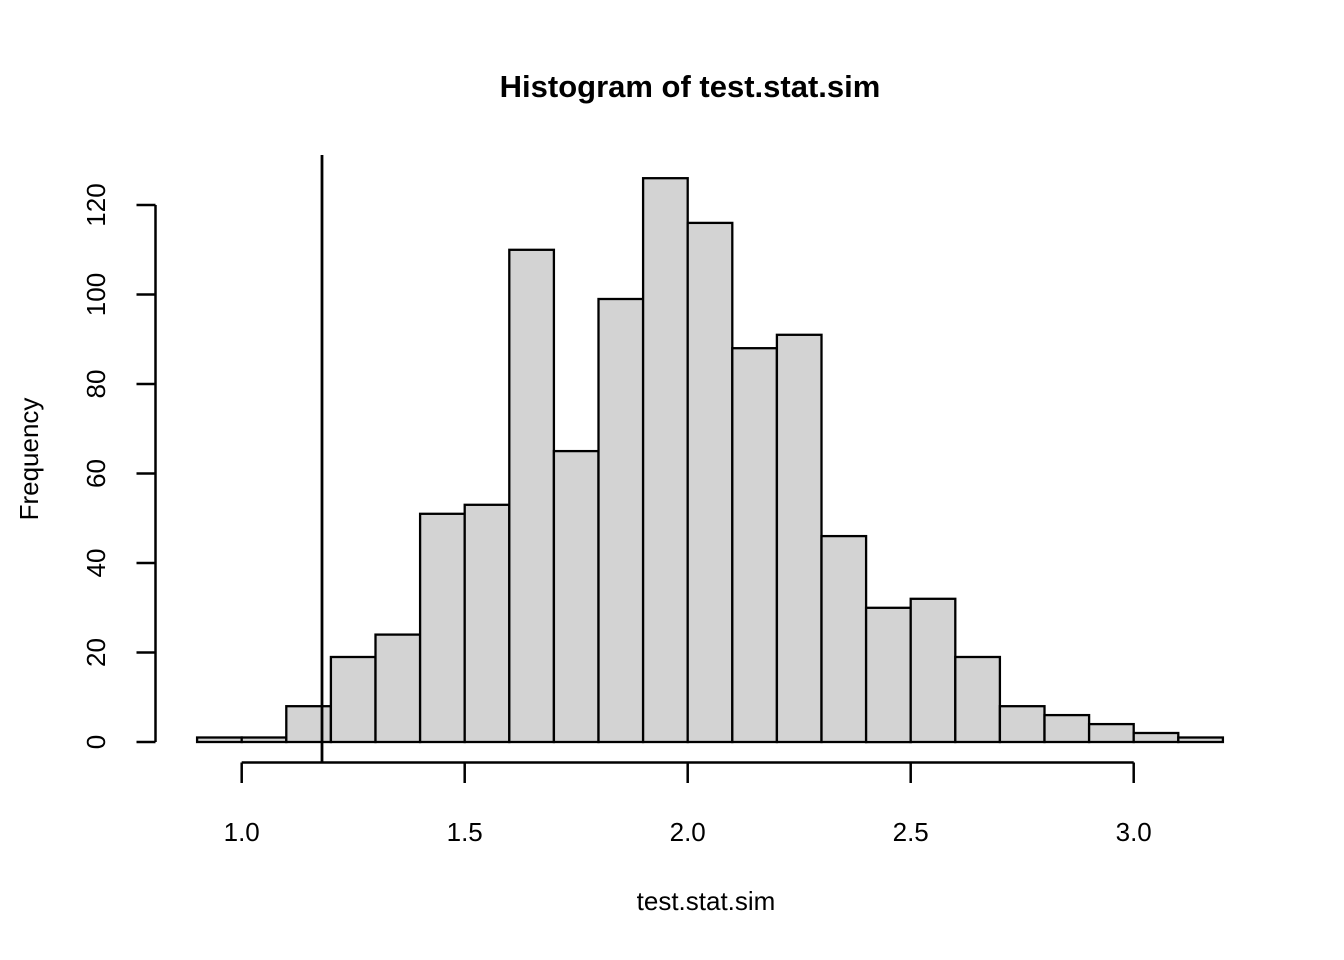  I want to click on x-tick-labels-layer: 1.0 1.5 2.0 2.5 3.0, so click(688, 832).